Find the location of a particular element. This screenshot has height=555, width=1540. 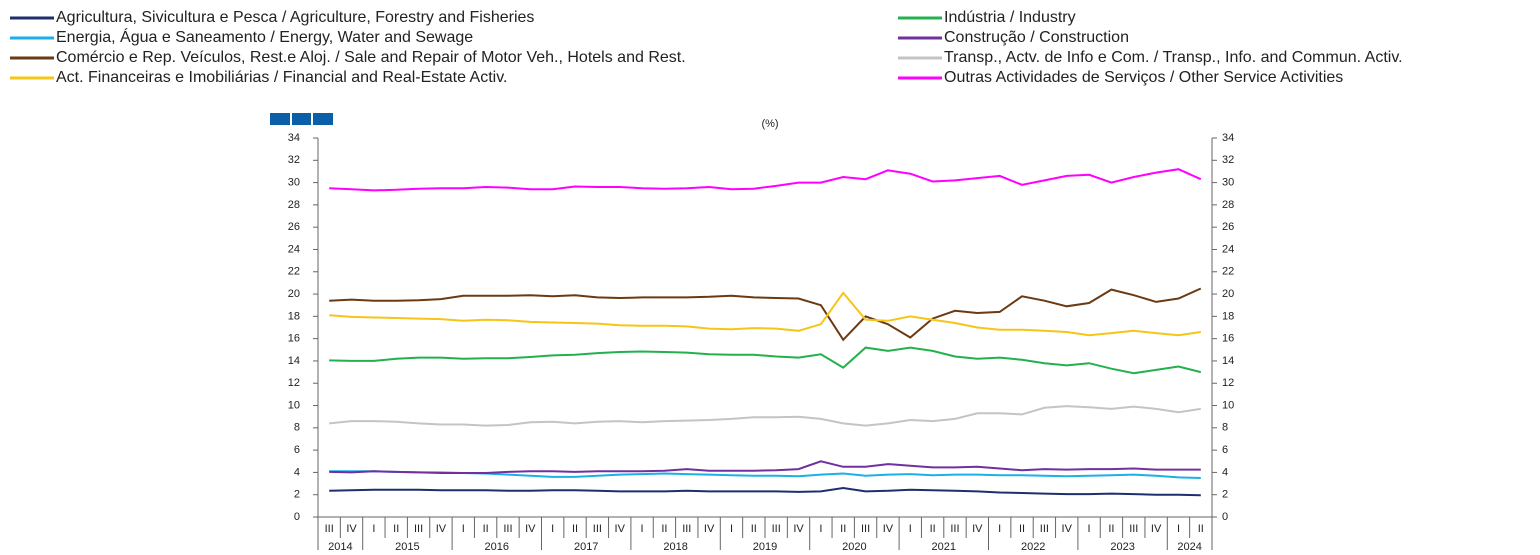

y-tick-label: 26 is located at coordinates (294, 227).